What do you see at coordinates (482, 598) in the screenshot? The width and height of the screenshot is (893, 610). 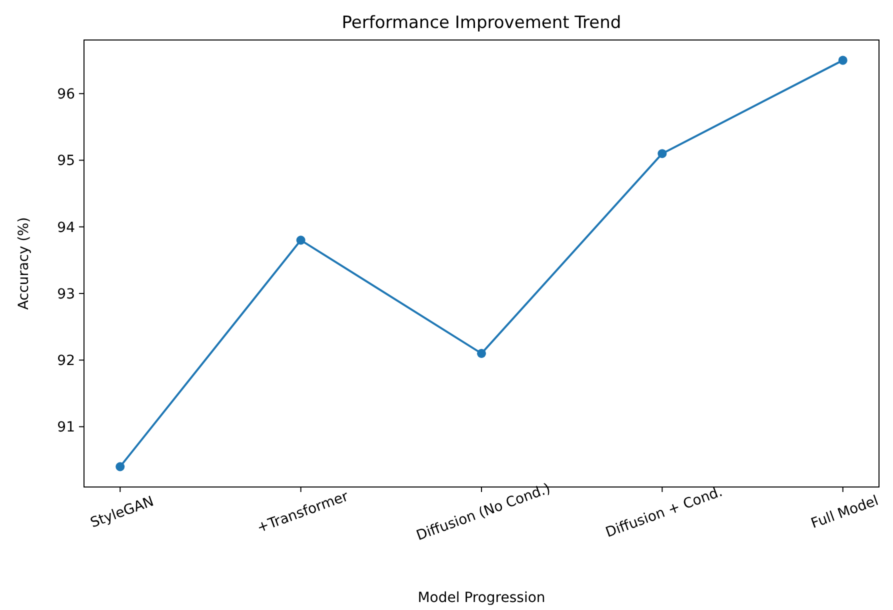 I see `x-axis-title: Model Progression` at bounding box center [482, 598].